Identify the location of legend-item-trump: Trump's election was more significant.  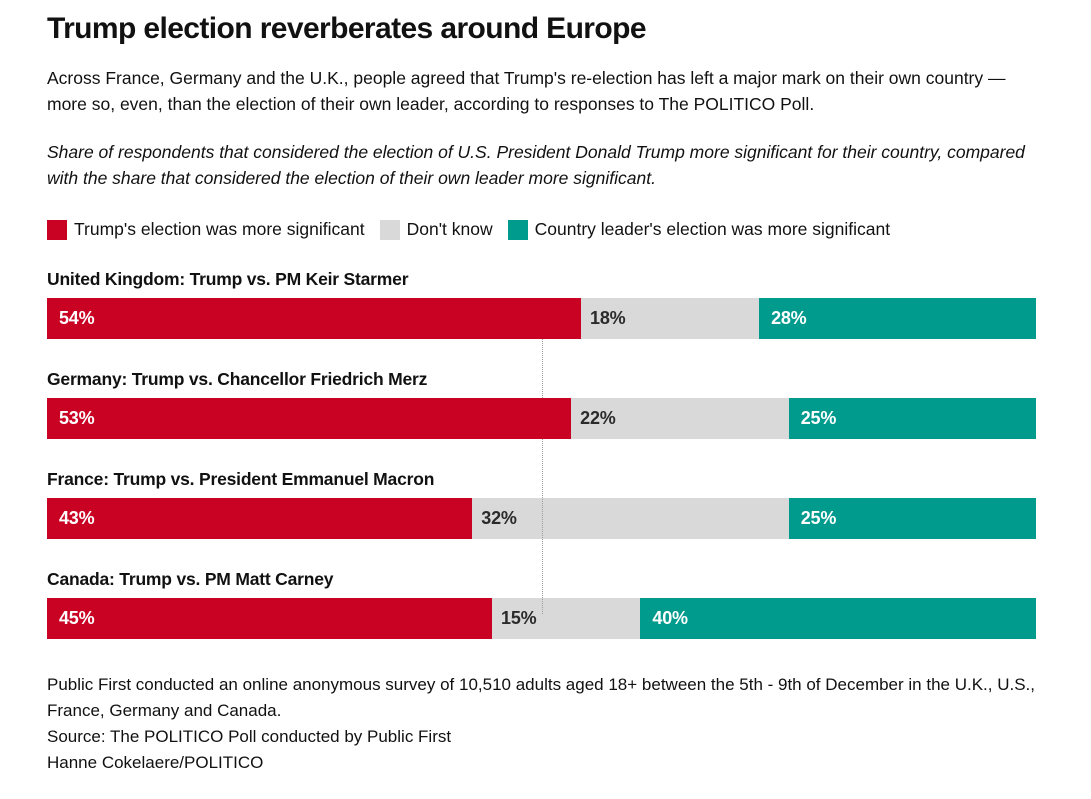
(206, 229).